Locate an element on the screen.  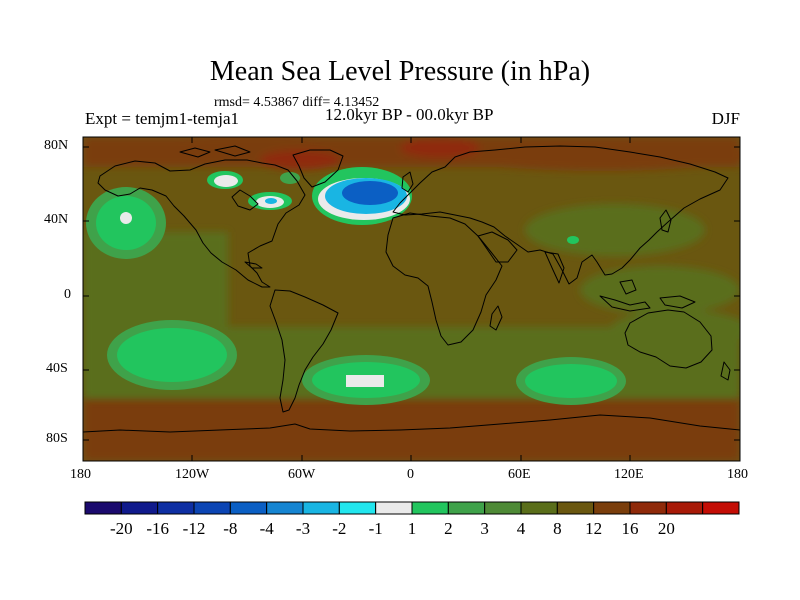
colorbar-label: 16 is located at coordinates (630, 528).